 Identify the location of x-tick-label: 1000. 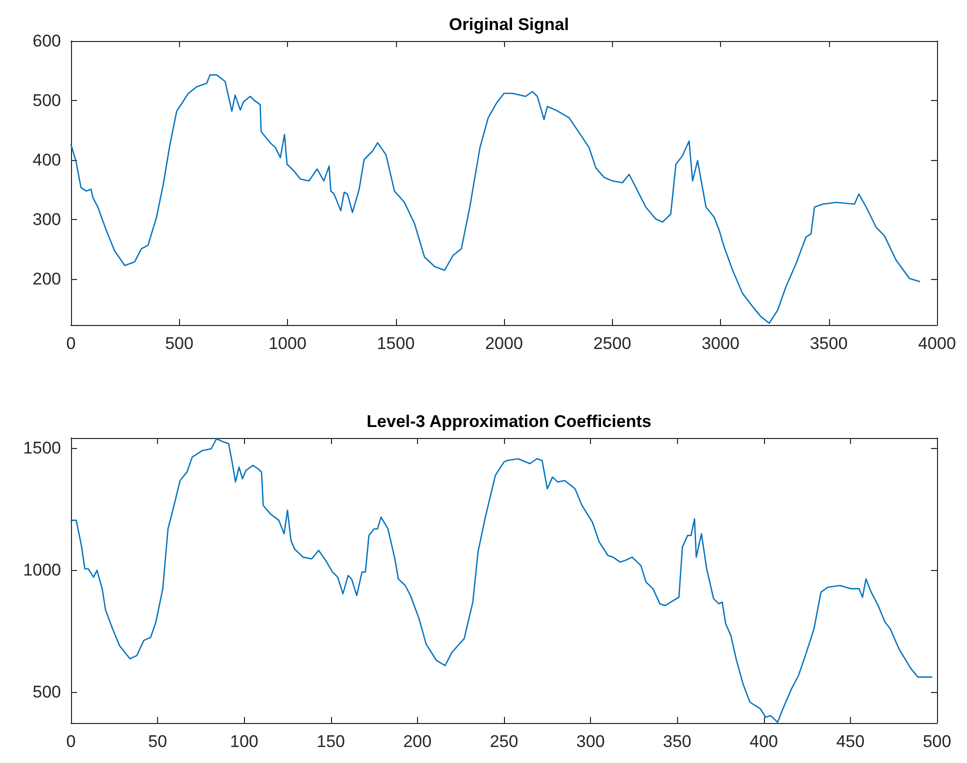
(287, 343).